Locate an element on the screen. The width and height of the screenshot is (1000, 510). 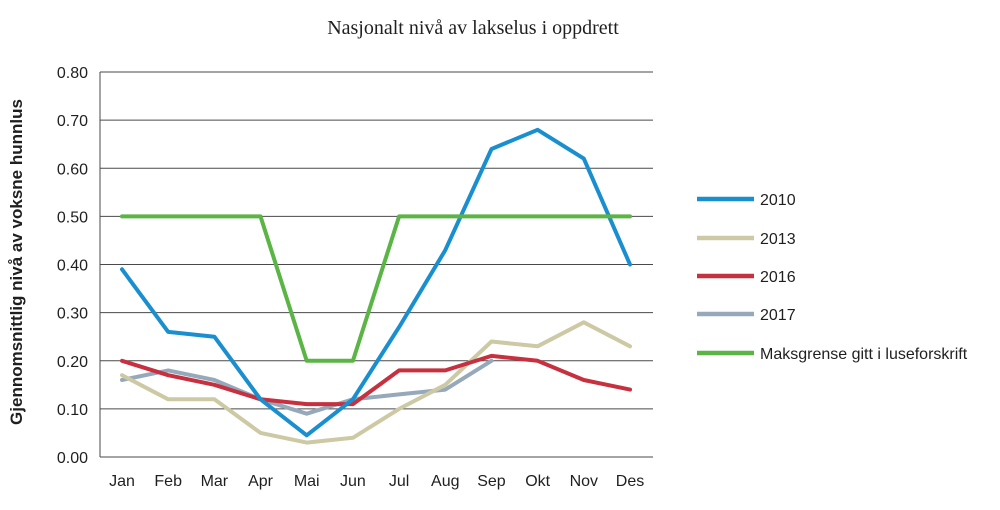
y-tick-label: 0.10 is located at coordinates (72, 410).